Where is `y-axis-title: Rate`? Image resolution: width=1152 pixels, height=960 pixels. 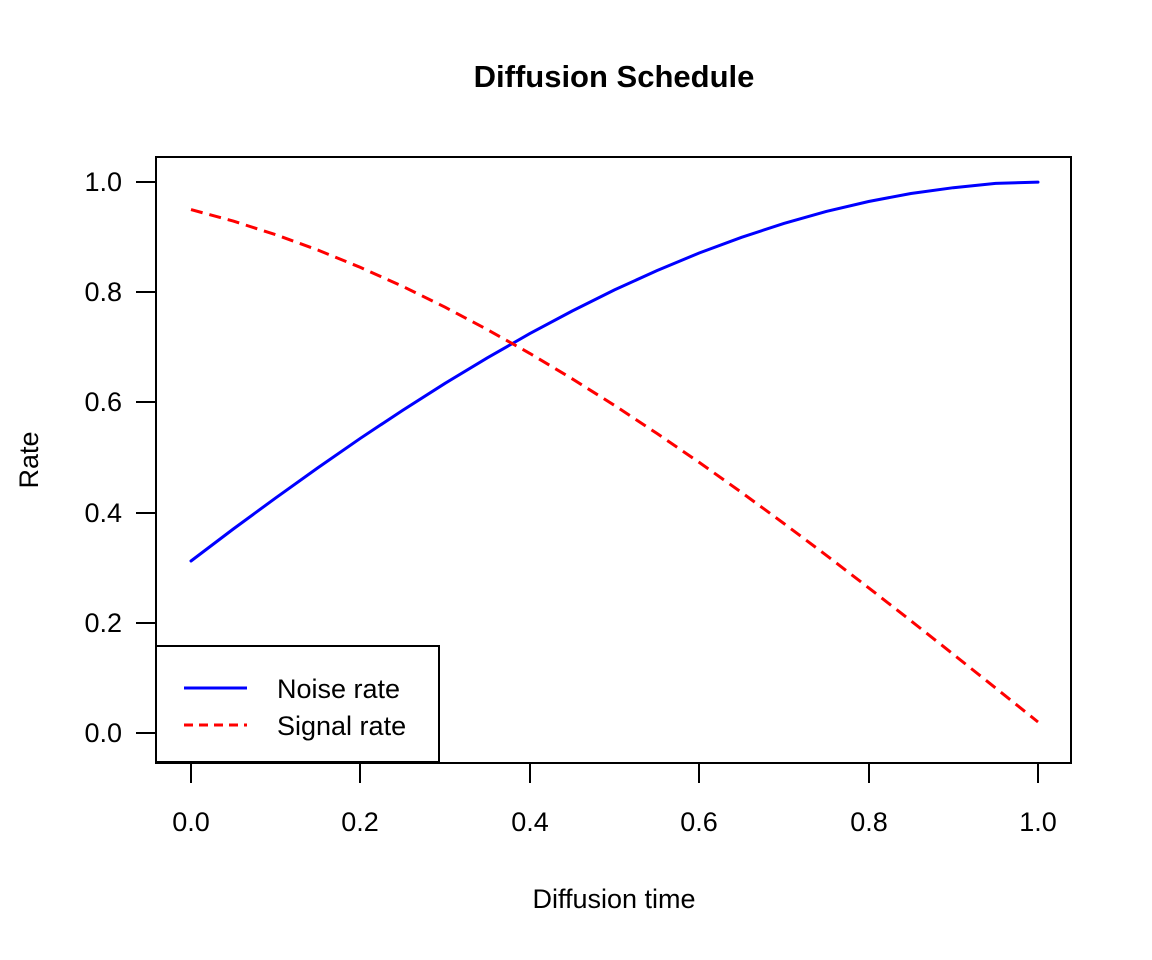
y-axis-title: Rate is located at coordinates (29, 459).